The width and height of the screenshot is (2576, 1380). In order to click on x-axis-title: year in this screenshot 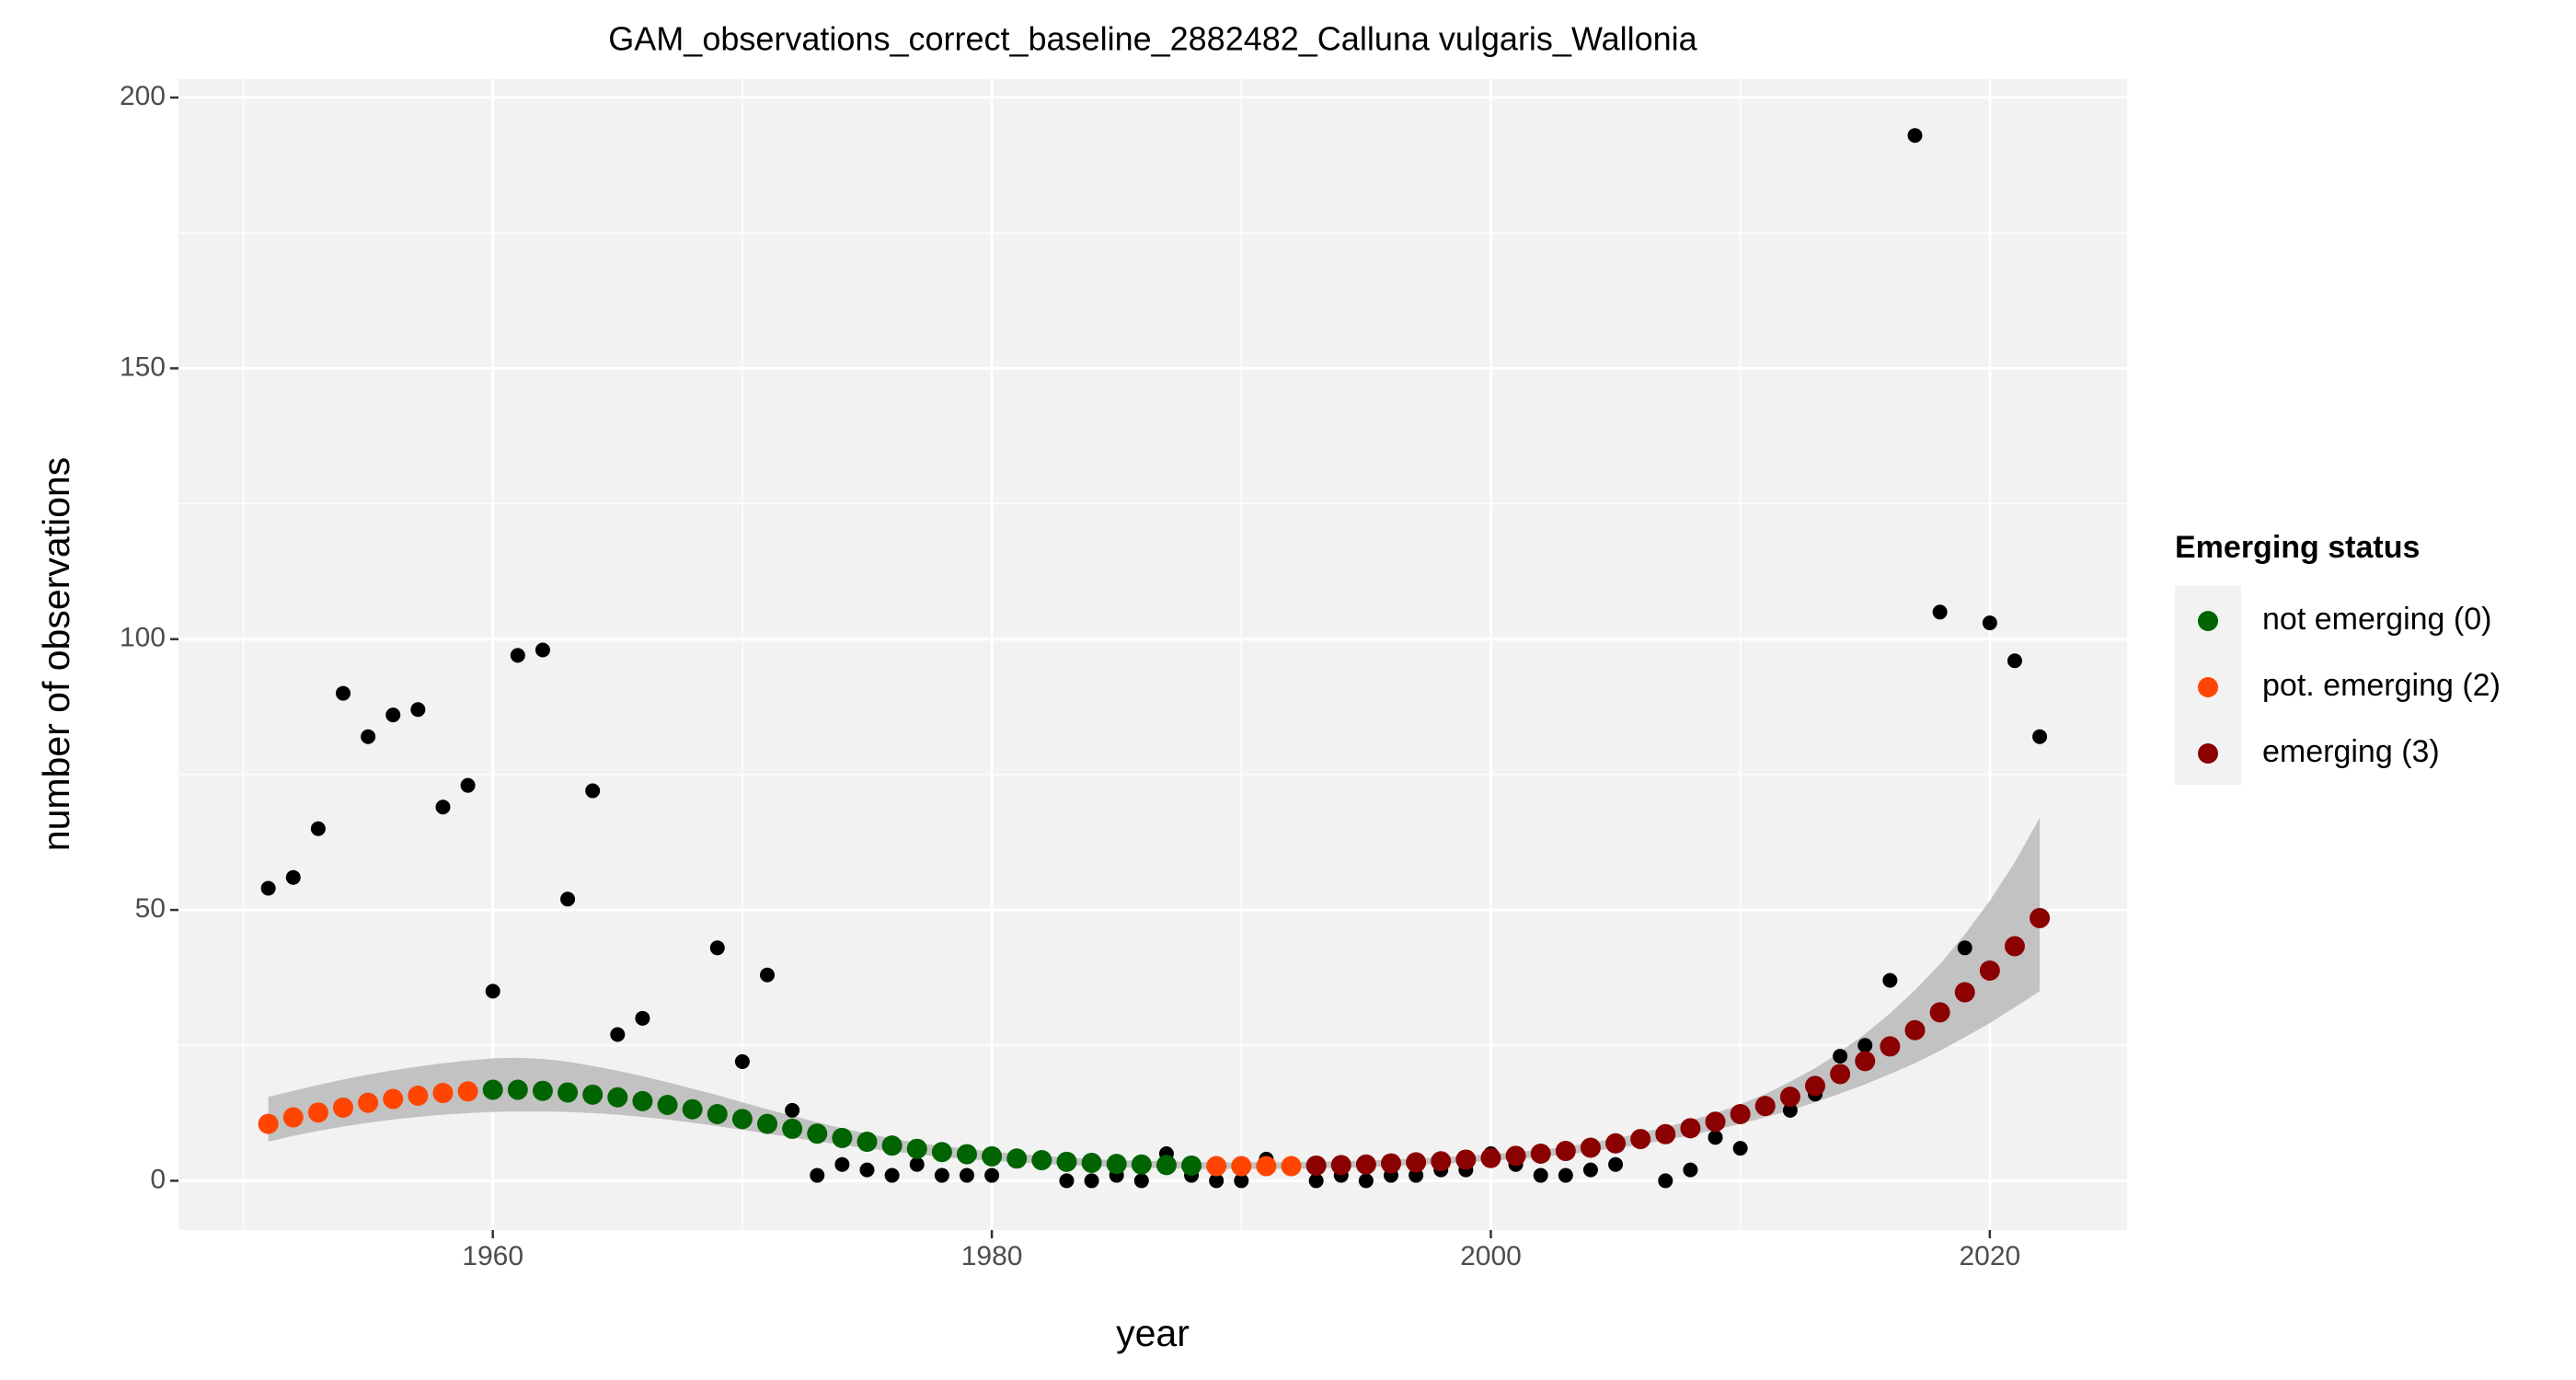, I will do `click(1153, 1333)`.